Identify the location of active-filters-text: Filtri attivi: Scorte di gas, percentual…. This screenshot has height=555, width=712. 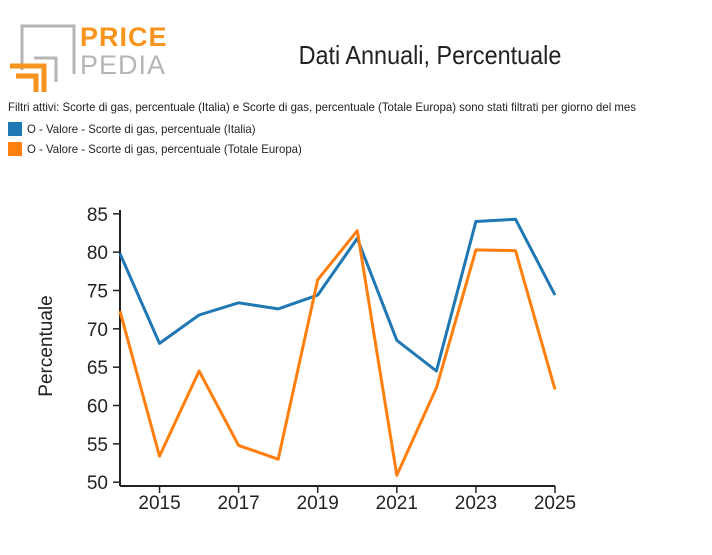
(322, 107).